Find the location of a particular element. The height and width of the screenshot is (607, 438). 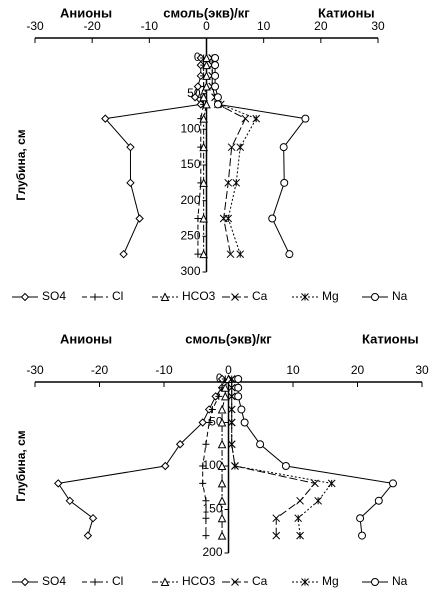

legend-label: HCO3 is located at coordinates (199, 296).